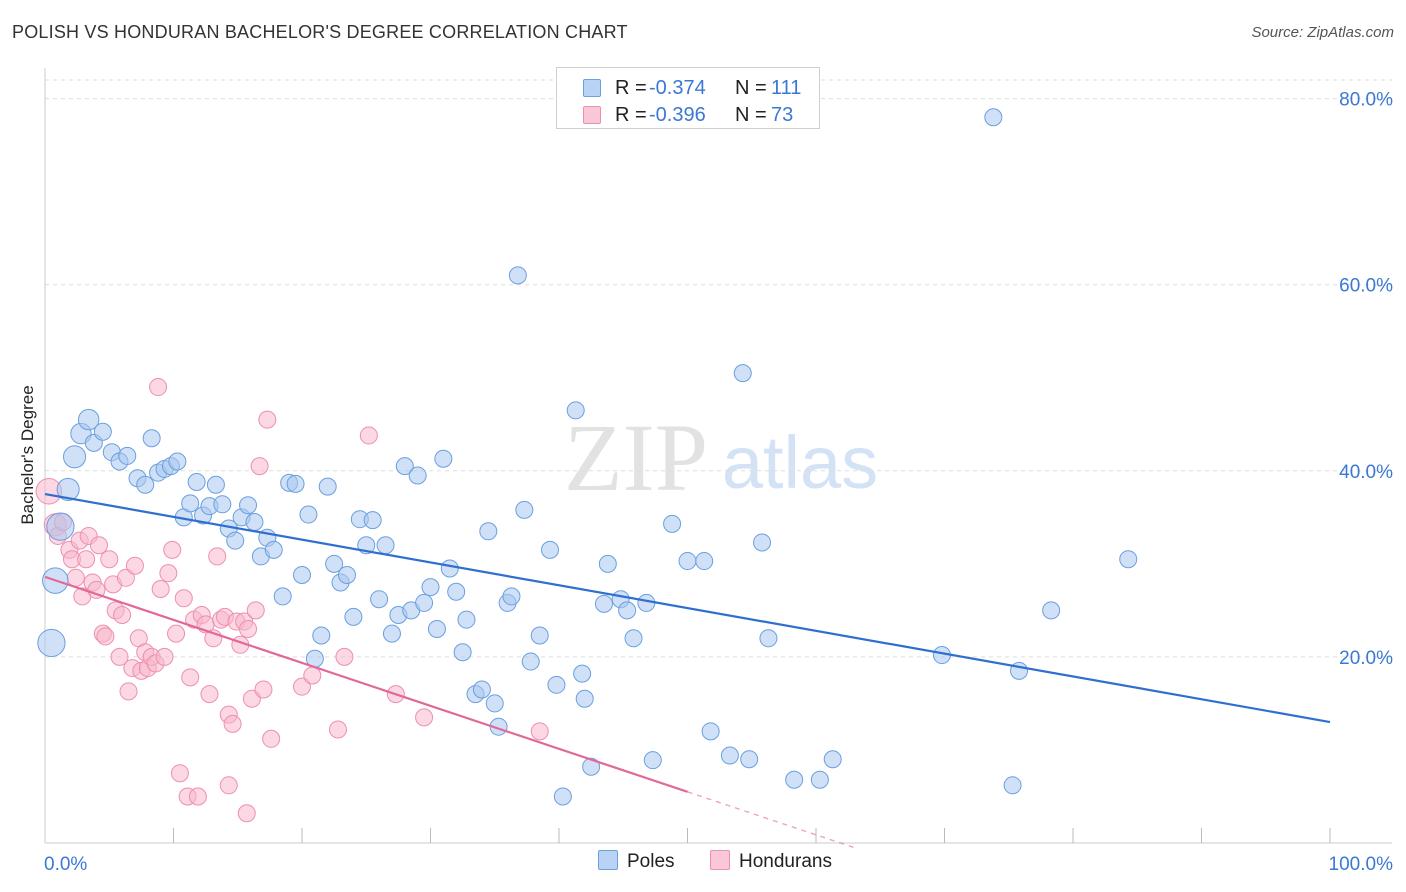 The height and width of the screenshot is (892, 1406). Describe the element at coordinates (677, 88) in the screenshot. I see `poles-r-value: -0.374` at that location.